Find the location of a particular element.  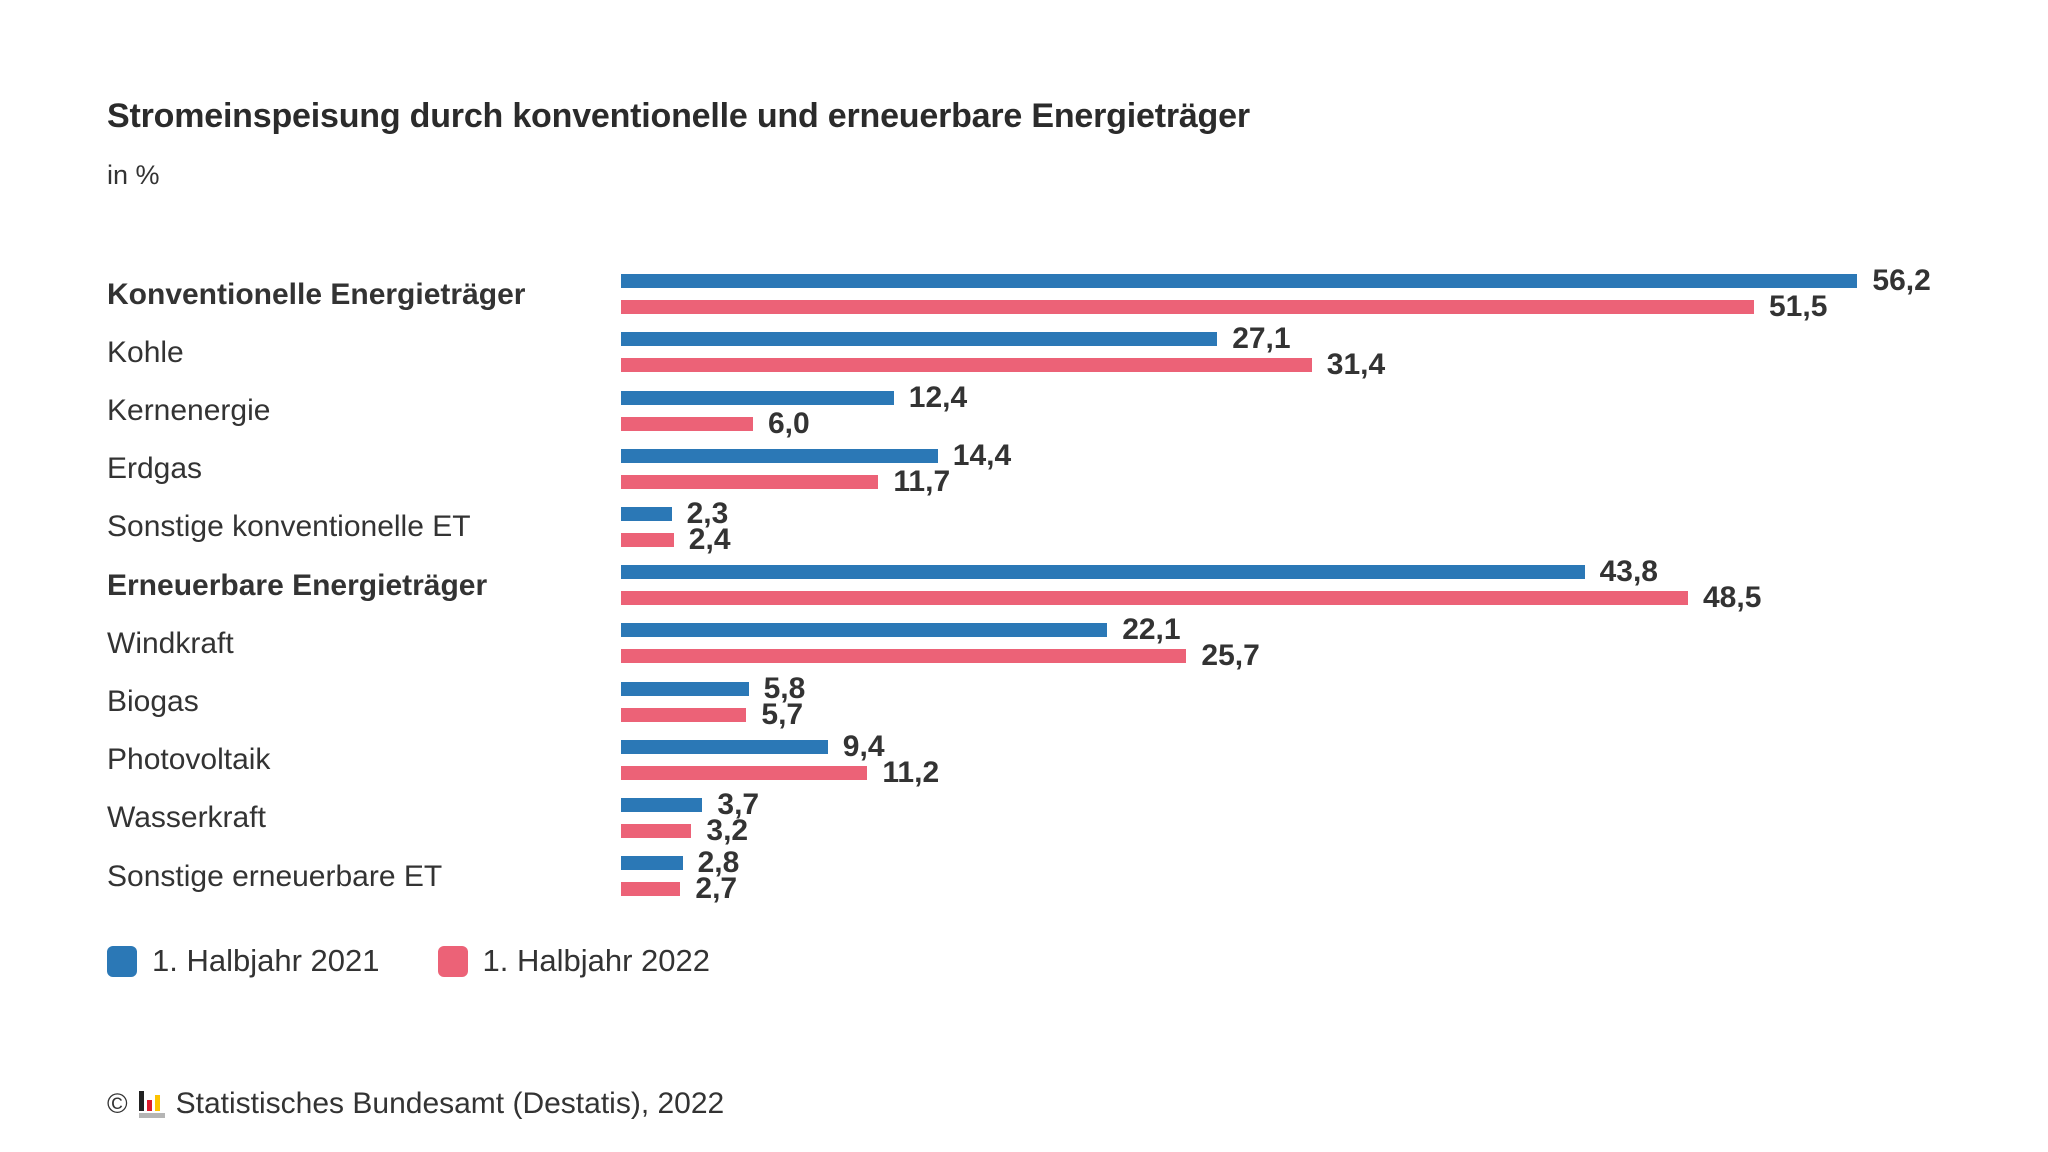

category-label: Erdgas is located at coordinates (155, 469).